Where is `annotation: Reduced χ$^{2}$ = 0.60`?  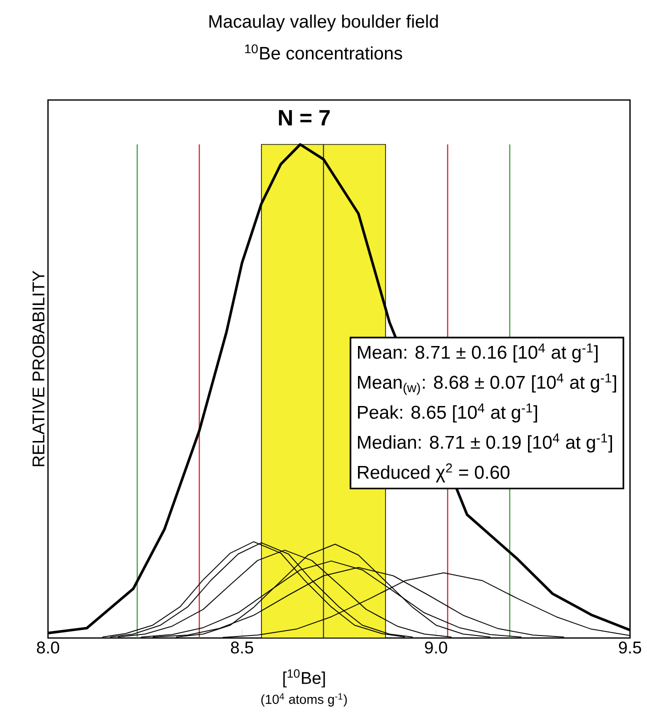
annotation: Reduced χ$^{2}$ = 0.60 is located at coordinates (434, 472).